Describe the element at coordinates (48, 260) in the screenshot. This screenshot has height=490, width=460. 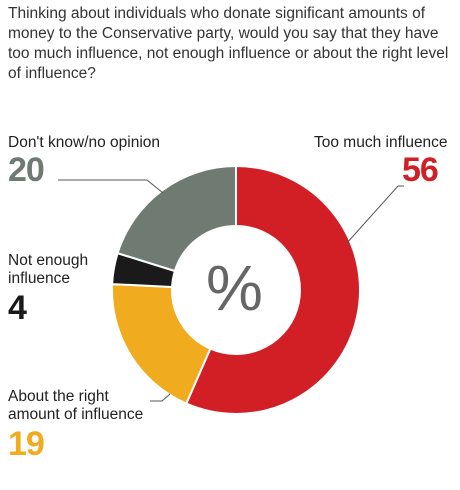
I see `label-not-enough-line1: Not enough` at that location.